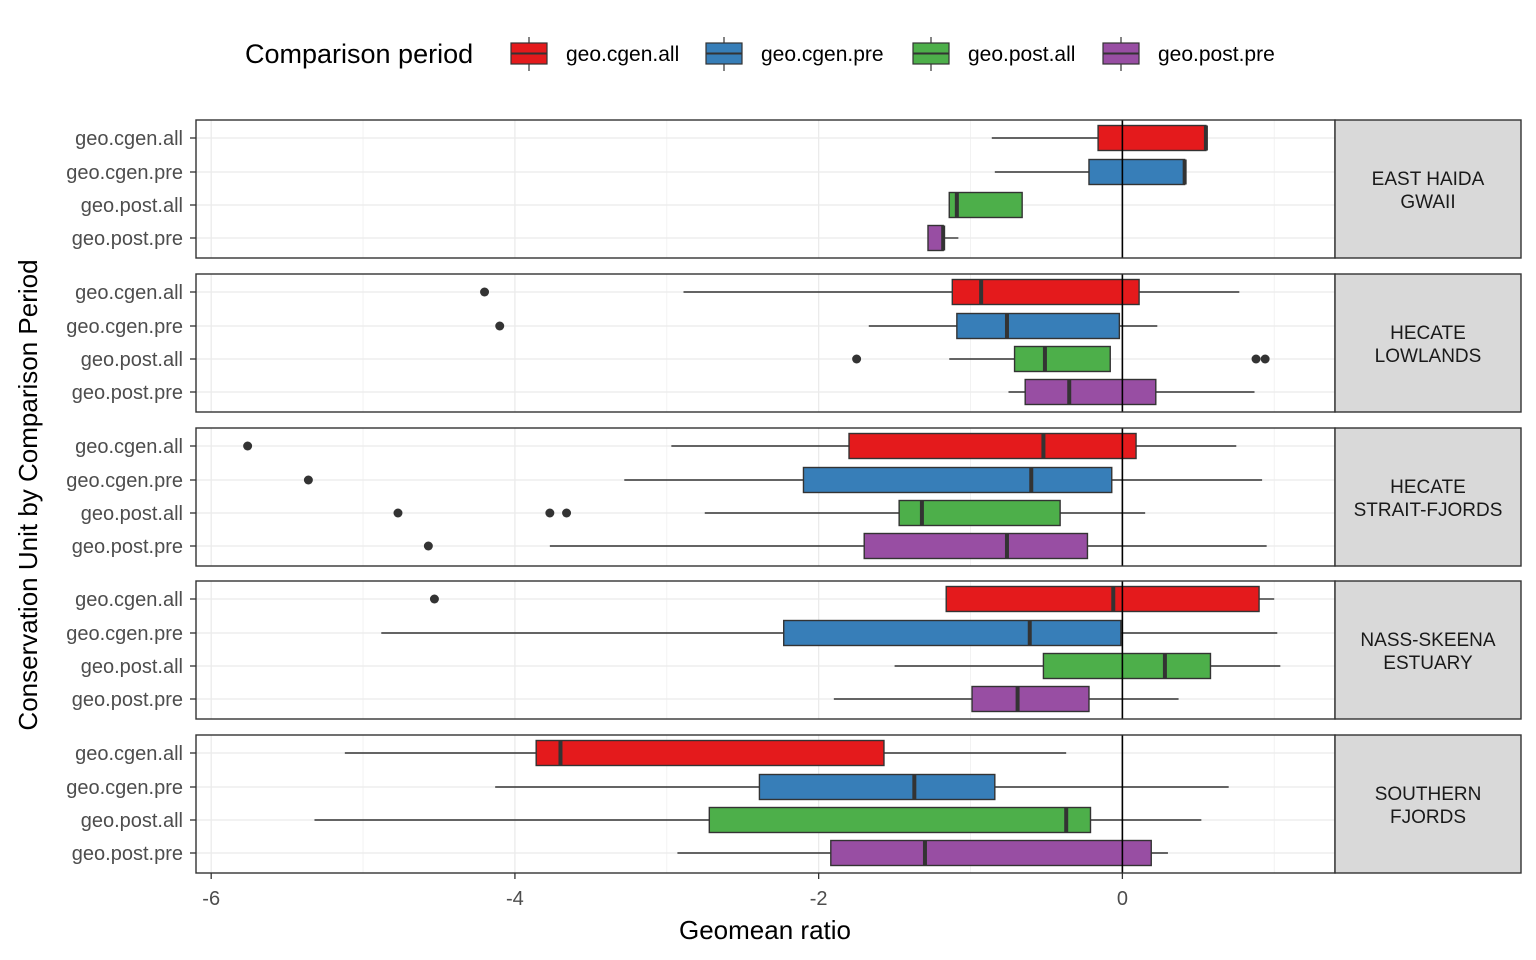 The width and height of the screenshot is (1536, 960). I want to click on legend-entry: geo.post.all, so click(993, 54).